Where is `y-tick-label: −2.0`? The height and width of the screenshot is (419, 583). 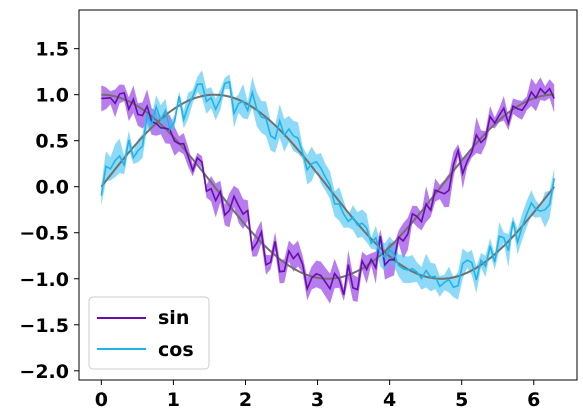
y-tick-label: −2.0 is located at coordinates (44, 372).